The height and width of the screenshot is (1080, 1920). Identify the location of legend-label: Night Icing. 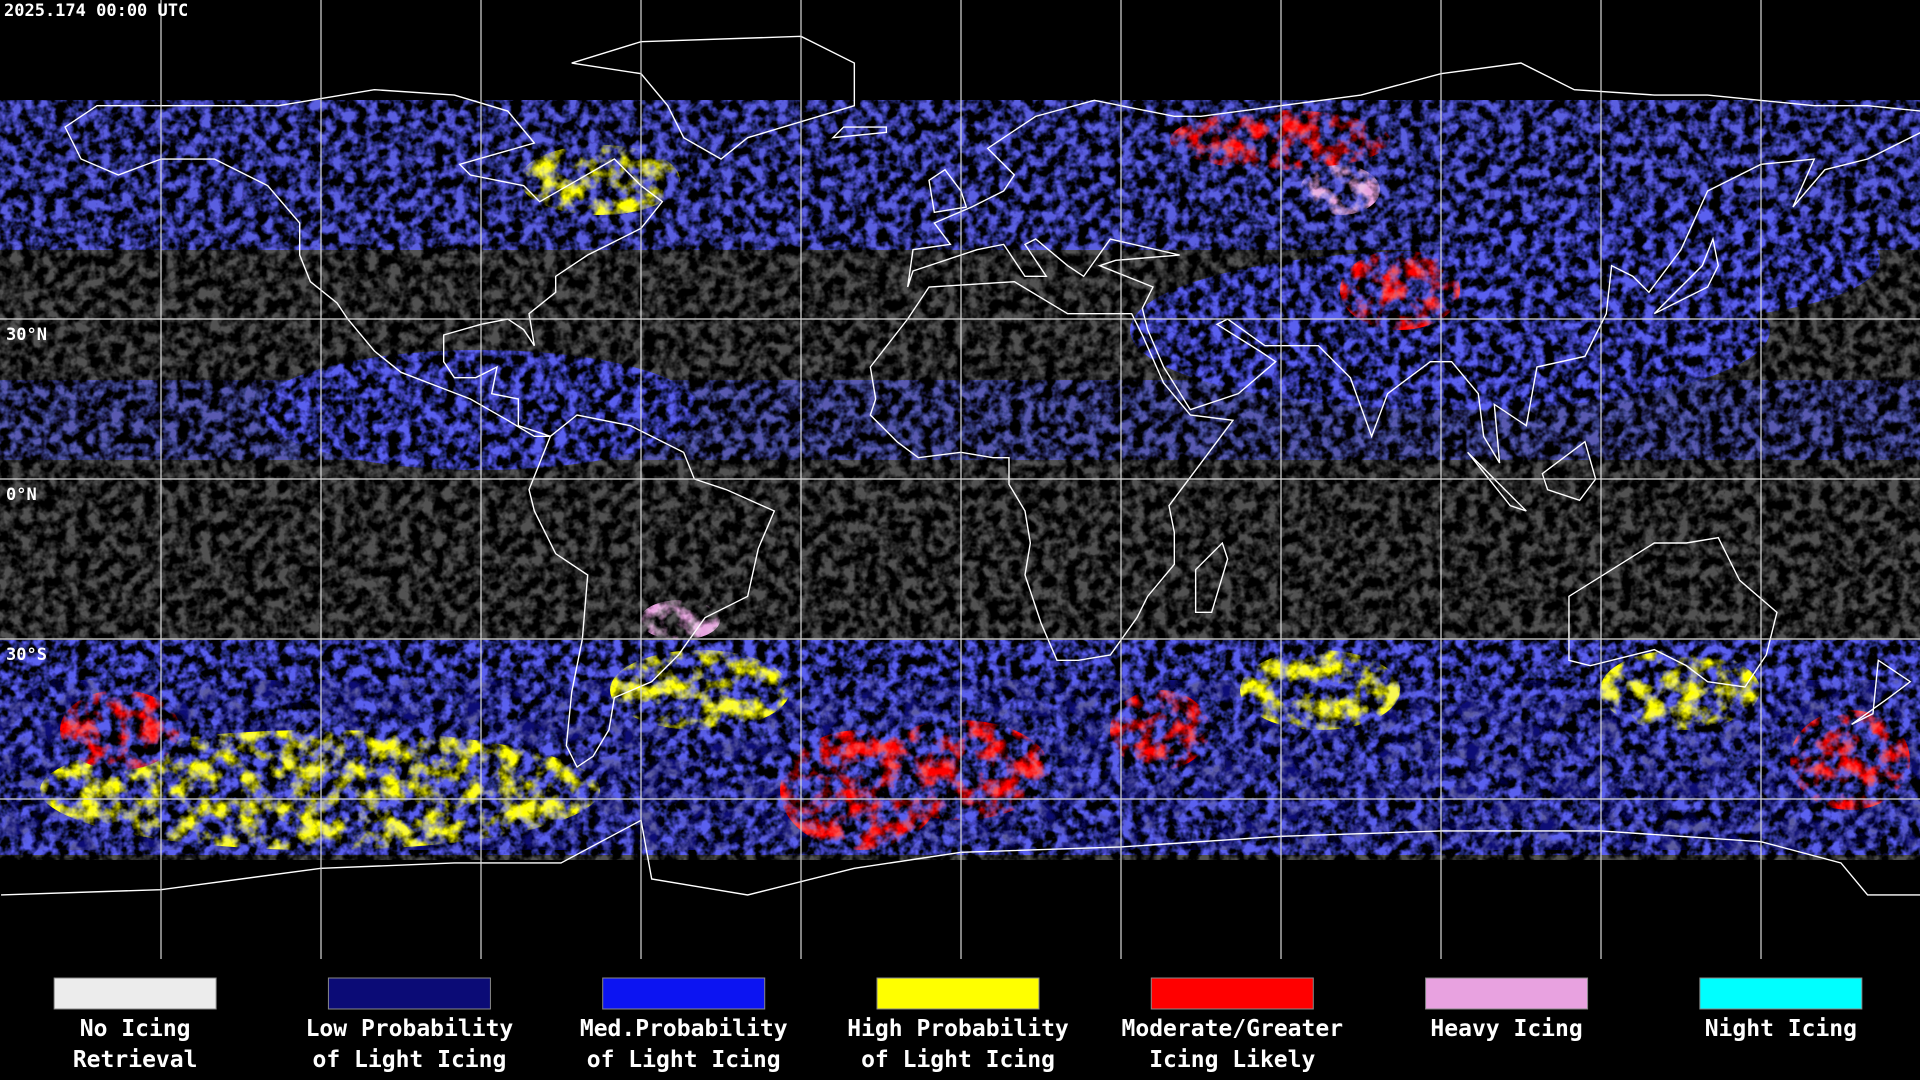
(1781, 1029).